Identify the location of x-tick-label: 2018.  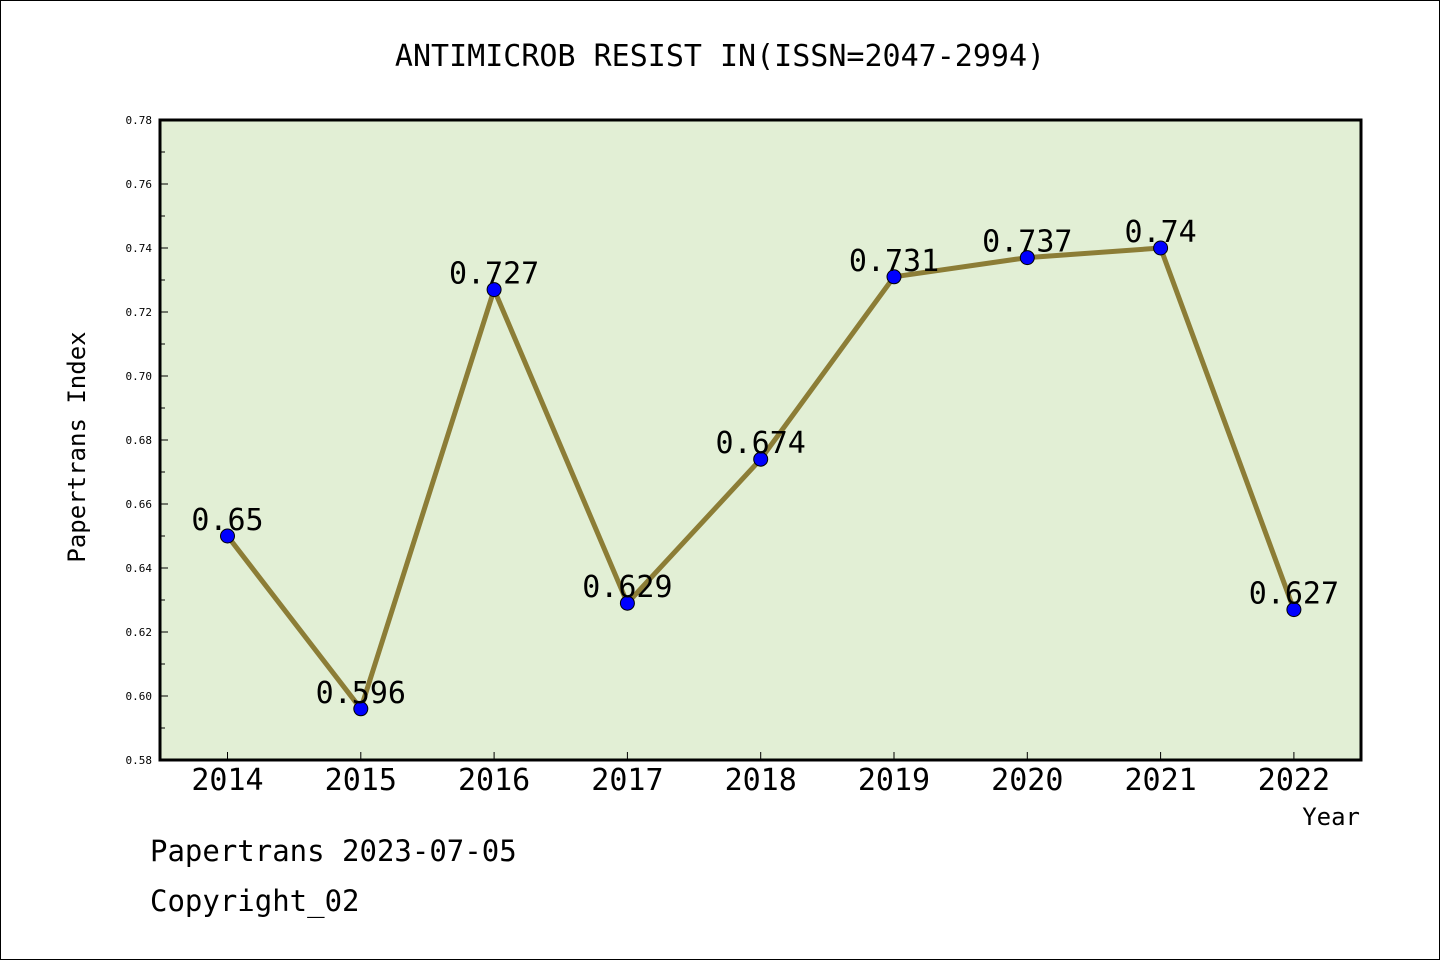
(761, 780).